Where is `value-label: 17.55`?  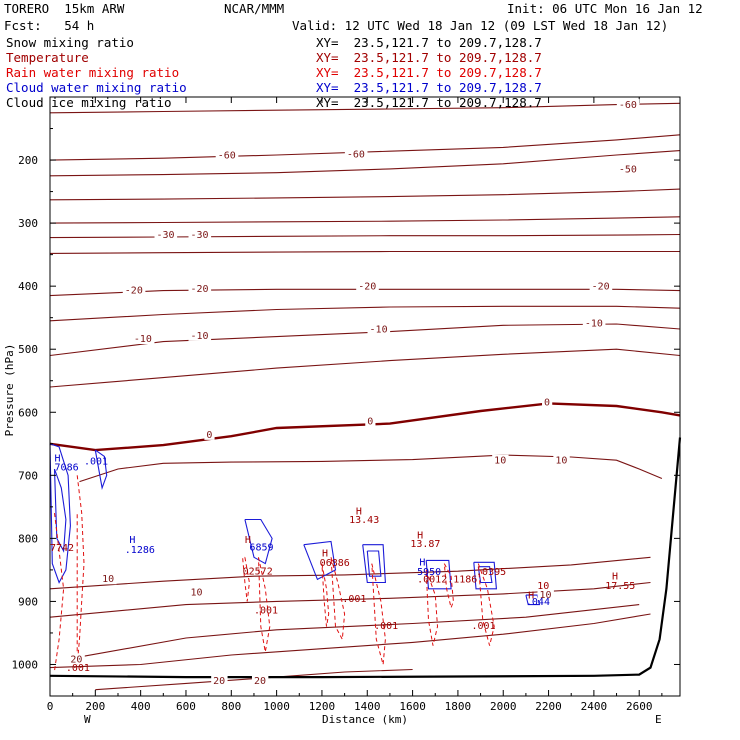
value-label: 17.55 is located at coordinates (620, 586).